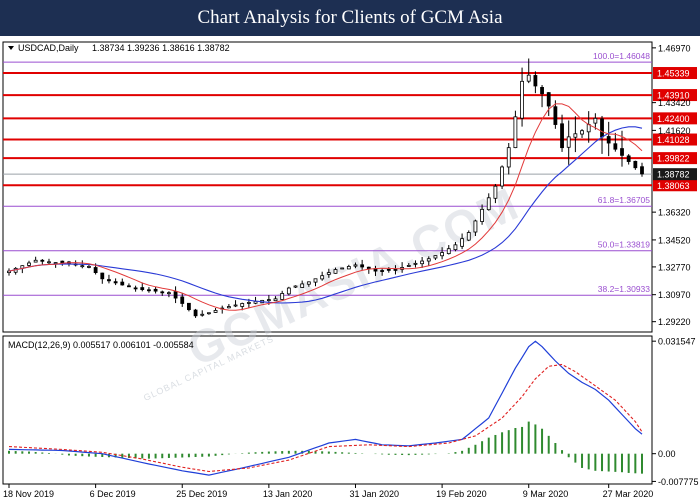 Image resolution: width=700 pixels, height=500 pixels. What do you see at coordinates (461, 494) in the screenshot?
I see `x-axis-tick-label: 19 Feb 2020` at bounding box center [461, 494].